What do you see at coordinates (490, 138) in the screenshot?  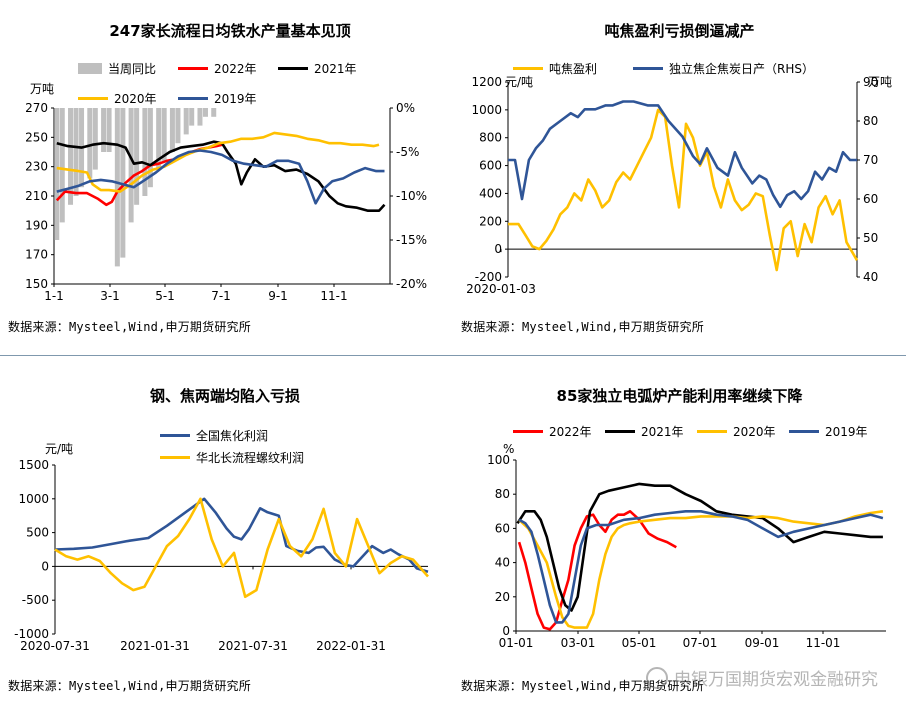 I see `y-tick-label: 800` at bounding box center [490, 138].